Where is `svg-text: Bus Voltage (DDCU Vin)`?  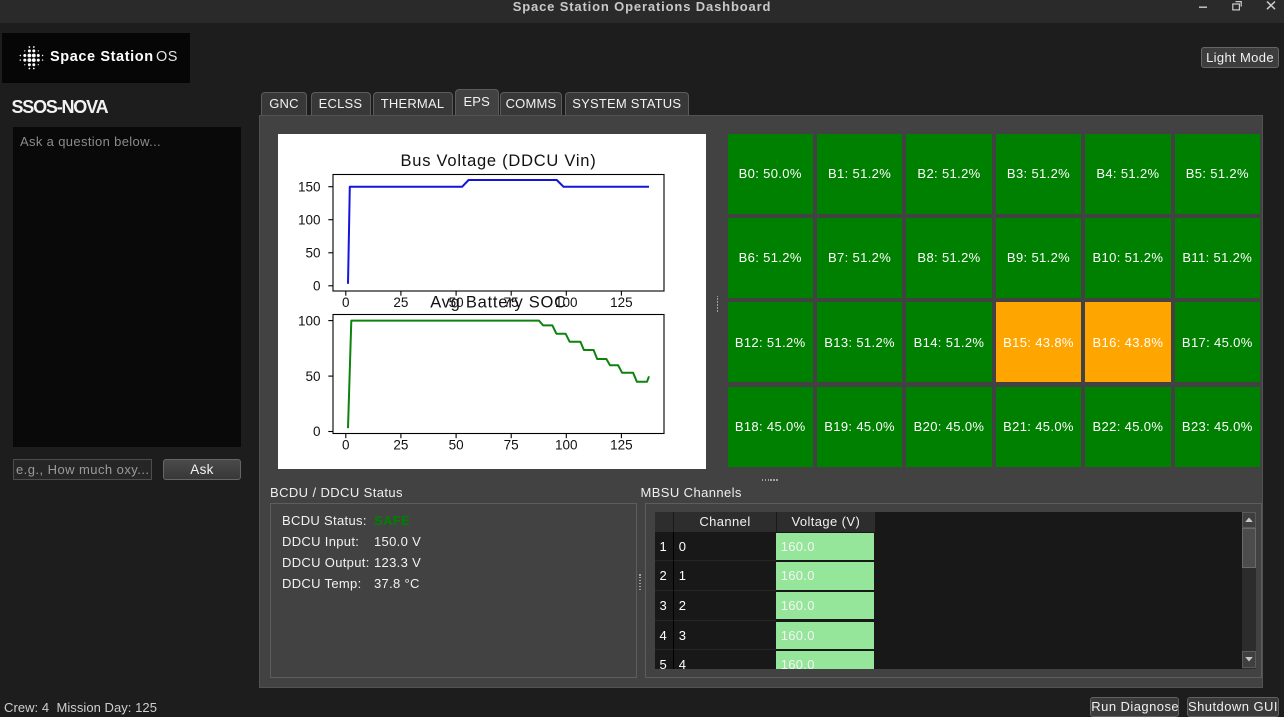 svg-text: Bus Voltage (DDCU Vin) is located at coordinates (499, 161).